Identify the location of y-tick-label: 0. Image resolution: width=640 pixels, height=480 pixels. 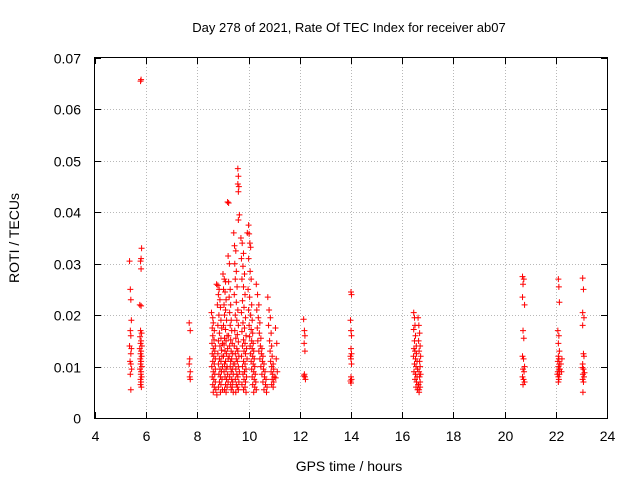
(77, 419).